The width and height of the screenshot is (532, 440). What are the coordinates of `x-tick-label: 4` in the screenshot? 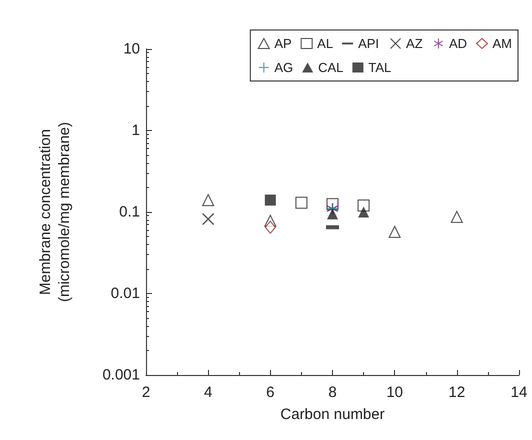 It's located at (208, 392).